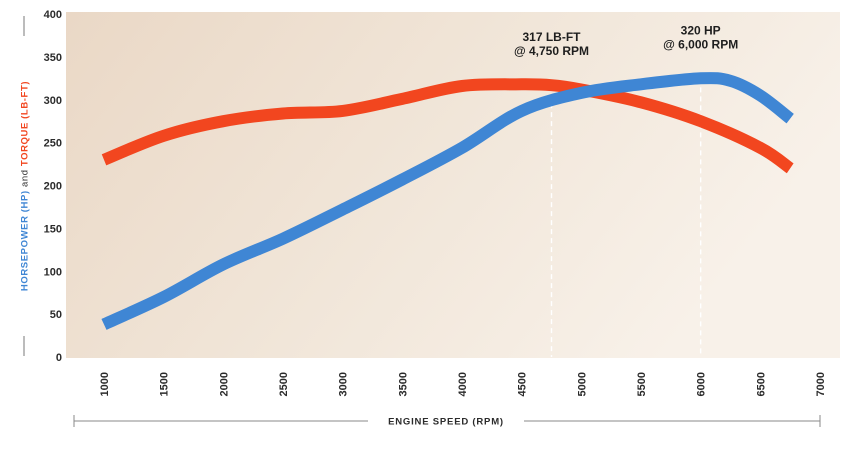 This screenshot has height=462, width=846. Describe the element at coordinates (551, 37) in the screenshot. I see `annotation-label-line1: 317 LB-FT` at that location.